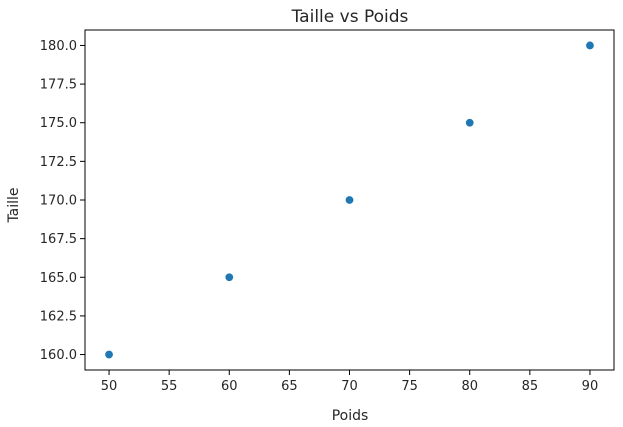 Image resolution: width=623 pixels, height=427 pixels. Describe the element at coordinates (350, 17) in the screenshot. I see `chart-title: Taille vs Poids` at that location.